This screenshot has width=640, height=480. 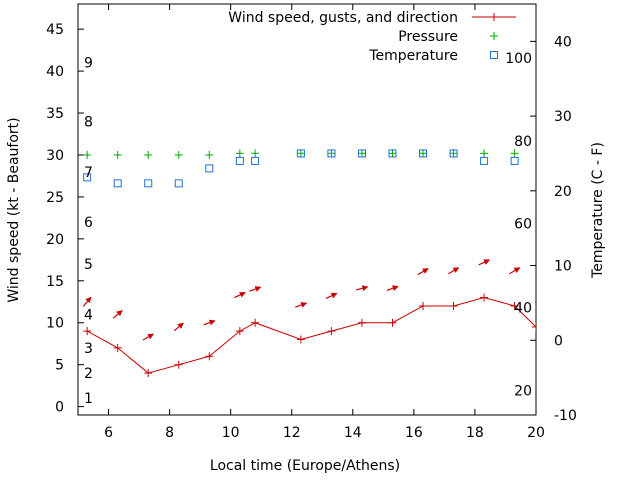 I want to click on beaufort-label: 6, so click(x=88, y=223).